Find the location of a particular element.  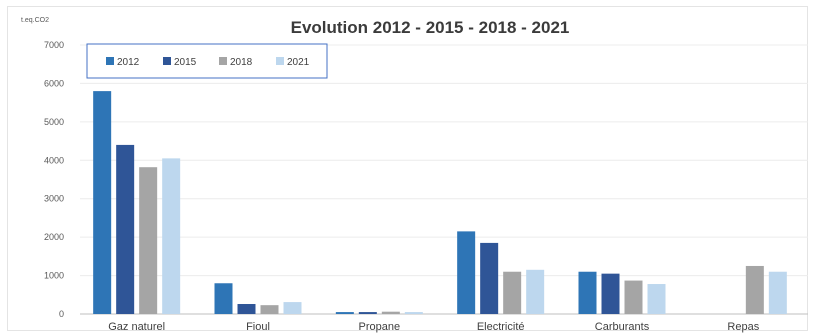

legend-label-2018: 2018 is located at coordinates (241, 62).